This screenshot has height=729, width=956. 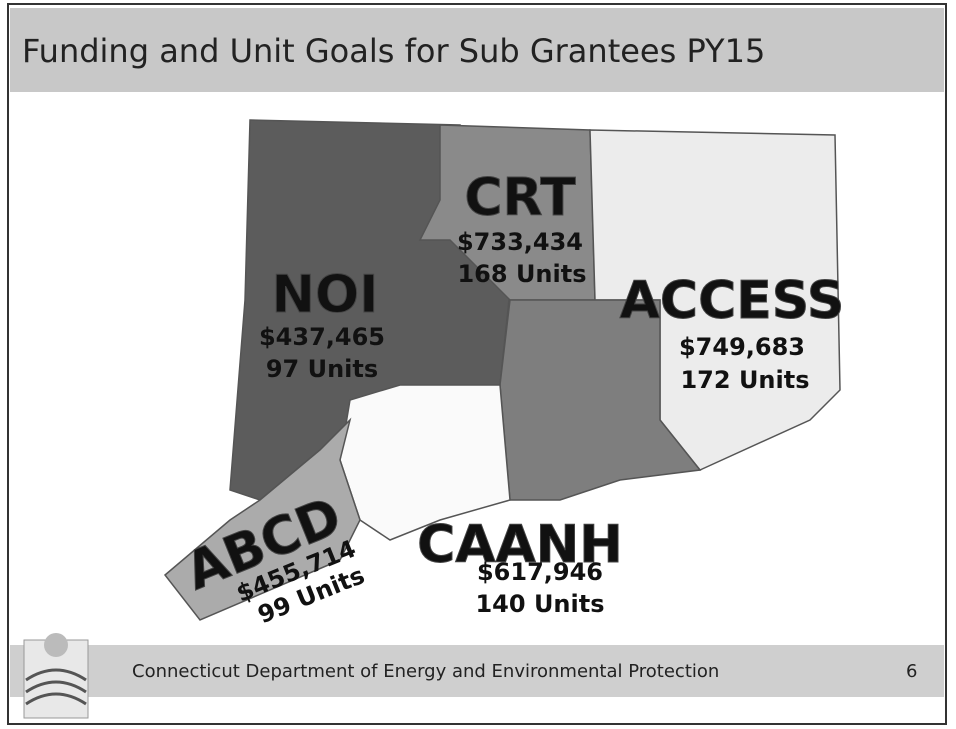 What do you see at coordinates (520, 242) in the screenshot?
I see `region-amount: $733,434` at bounding box center [520, 242].